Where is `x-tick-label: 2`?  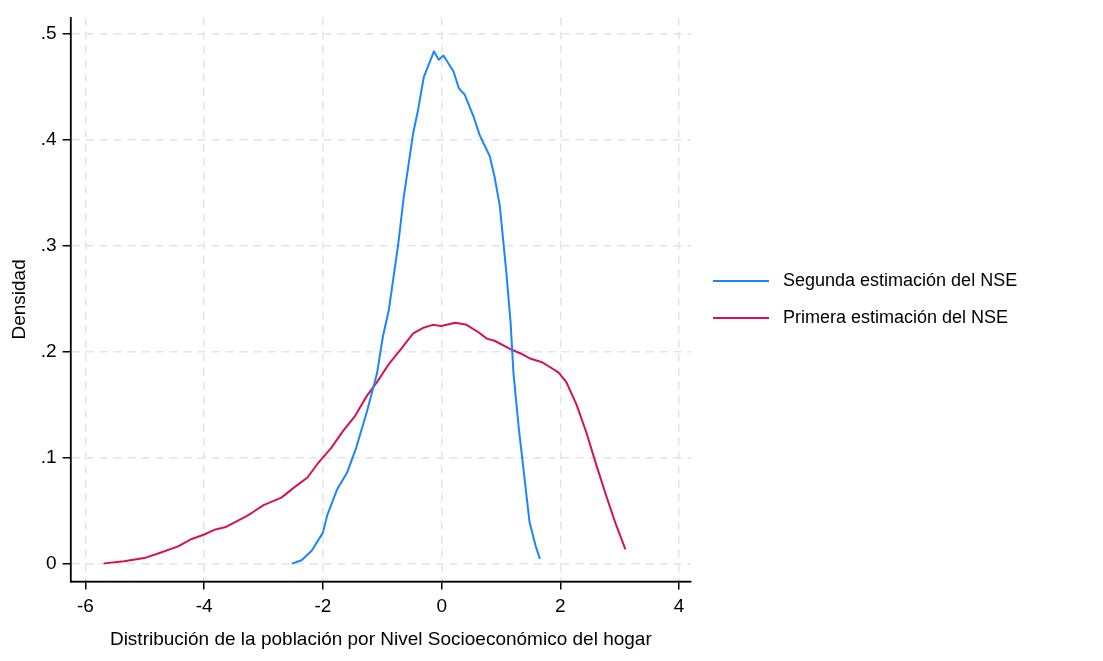
x-tick-label: 2 is located at coordinates (560, 606).